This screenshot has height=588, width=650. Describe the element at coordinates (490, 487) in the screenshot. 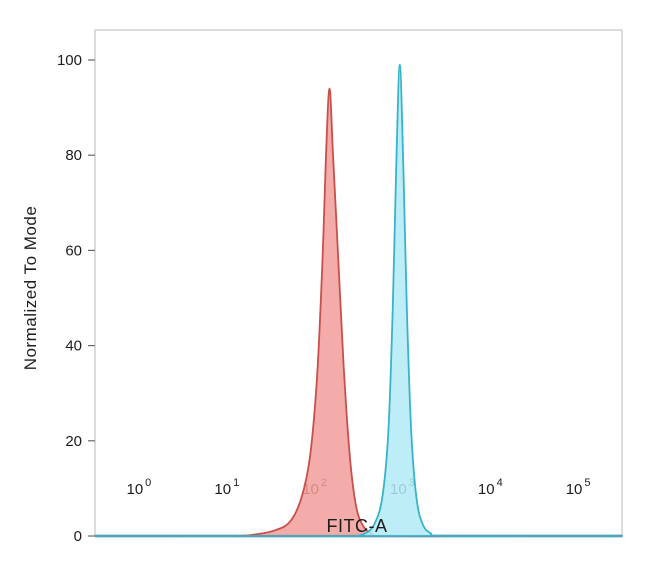

I see `x-tick-label: 10 4` at that location.